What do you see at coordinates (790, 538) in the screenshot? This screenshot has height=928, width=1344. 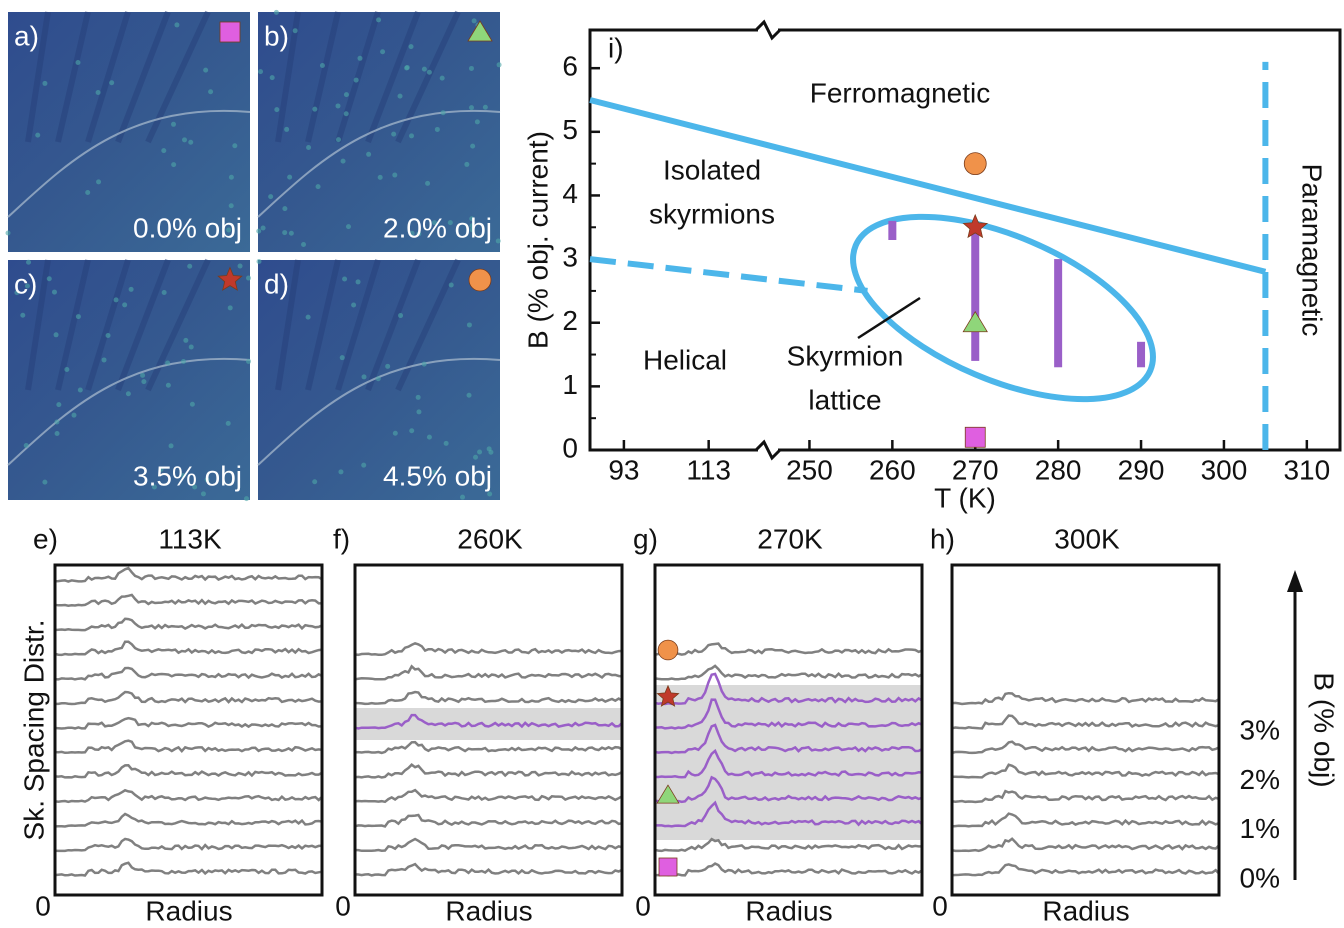 I see `panel-title: 270K` at bounding box center [790, 538].